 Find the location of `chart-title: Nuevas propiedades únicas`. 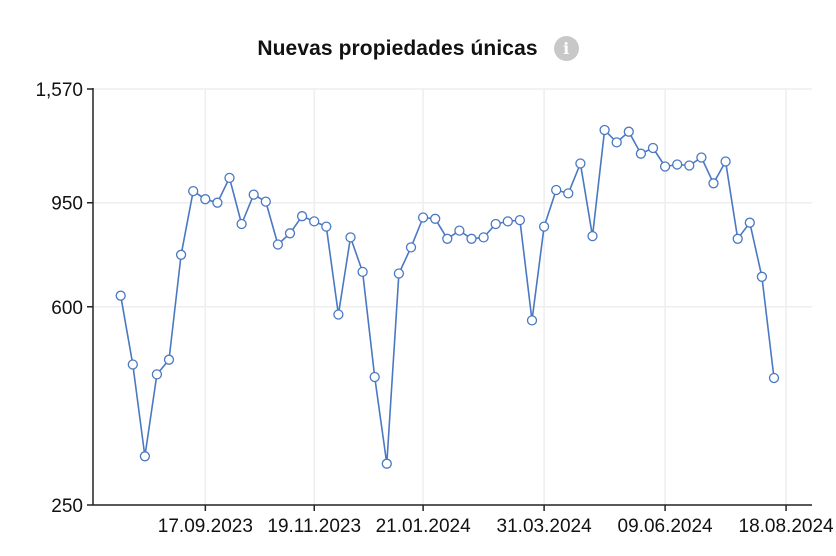

chart-title: Nuevas propiedades únicas is located at coordinates (397, 48).